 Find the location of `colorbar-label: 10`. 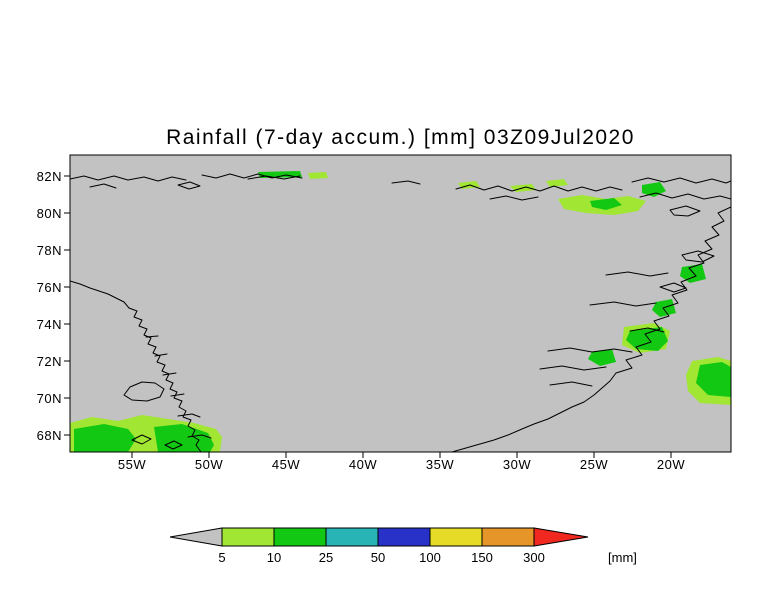

colorbar-label: 10 is located at coordinates (274, 557).